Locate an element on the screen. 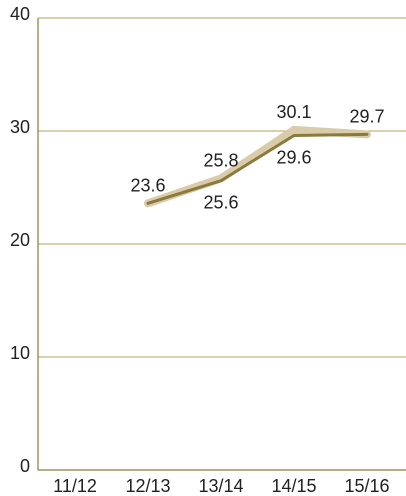 The height and width of the screenshot is (496, 406). data-label-14-15-below: 29.6 is located at coordinates (293, 158).